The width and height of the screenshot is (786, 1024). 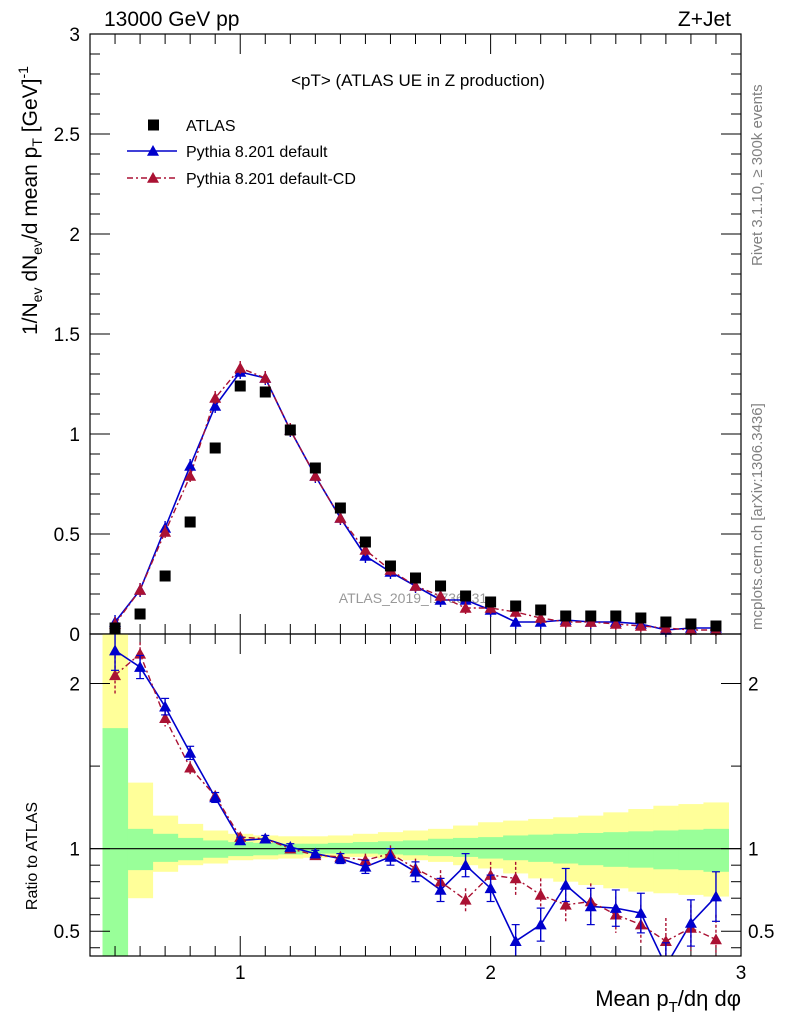 I want to click on legend-default-cd-label: Pythia 8.201 default-CD, so click(x=271, y=179).